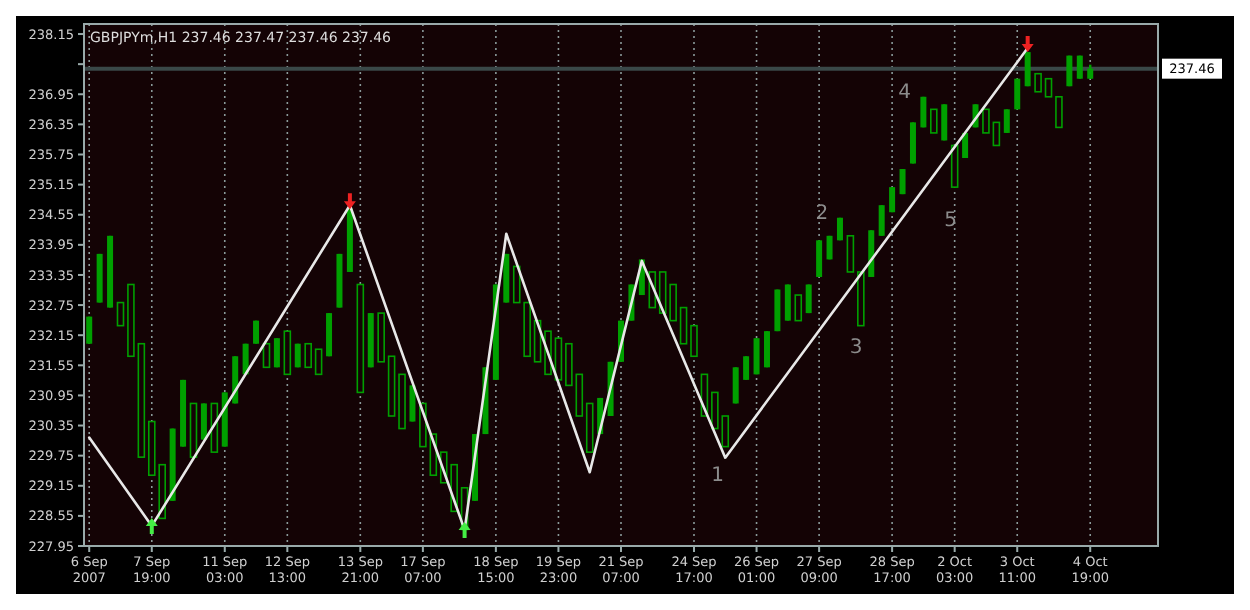 The height and width of the screenshot is (610, 1250). What do you see at coordinates (822, 213) in the screenshot?
I see `annotation: 2` at bounding box center [822, 213].